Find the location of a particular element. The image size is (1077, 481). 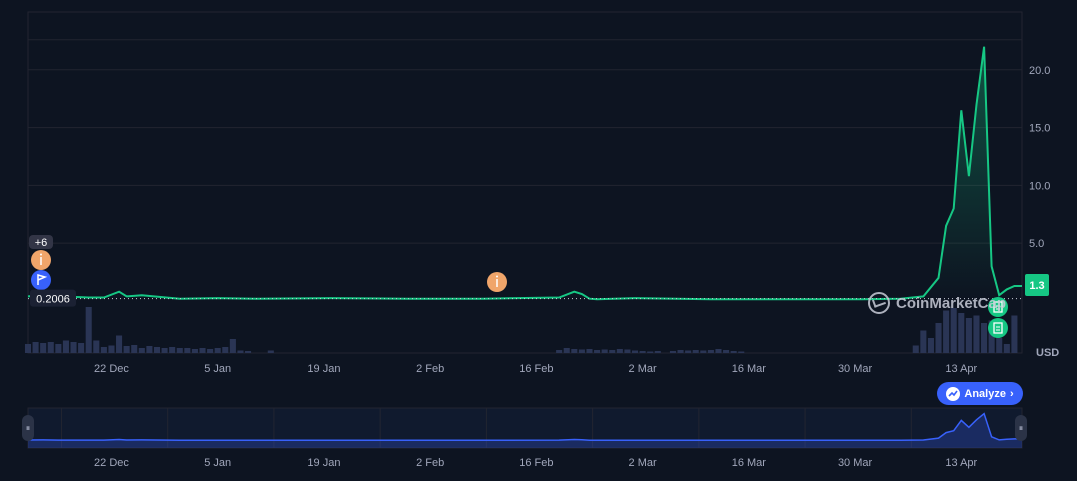

watermark-text: CoinMarketCap is located at coordinates (951, 303).